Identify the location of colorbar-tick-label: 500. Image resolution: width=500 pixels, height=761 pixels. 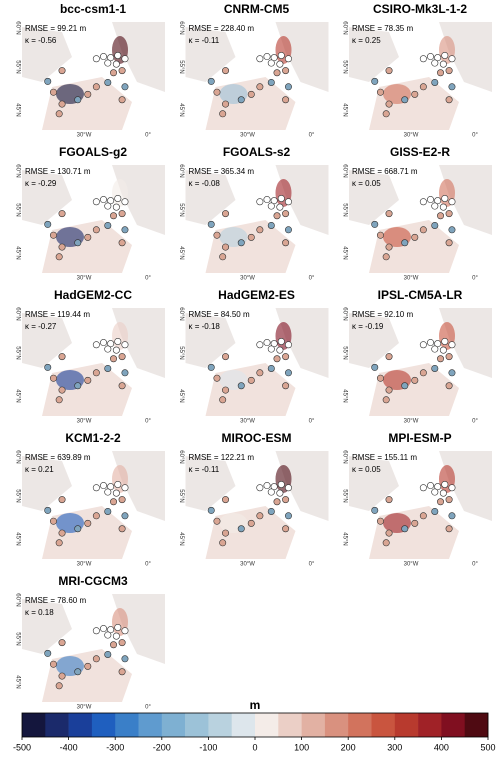
(487, 747).